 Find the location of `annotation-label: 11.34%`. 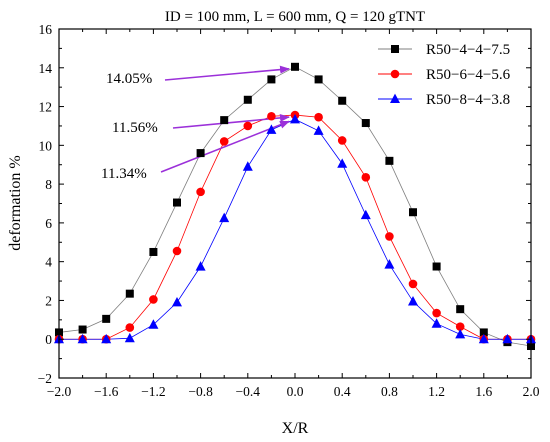

annotation-label: 11.34% is located at coordinates (124, 174).